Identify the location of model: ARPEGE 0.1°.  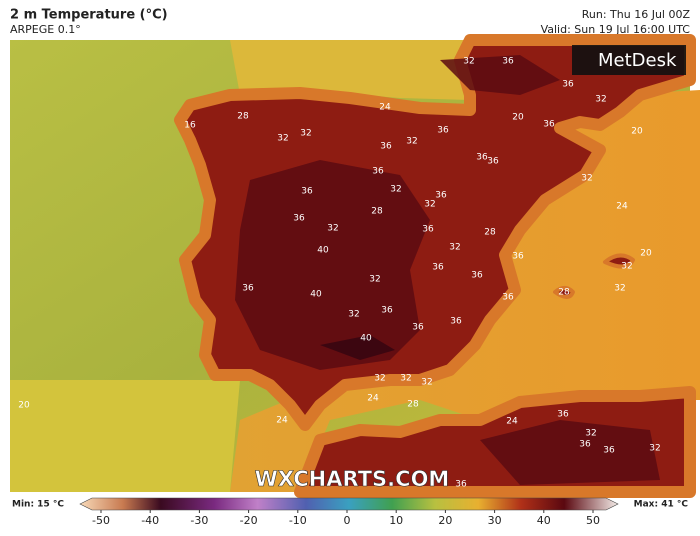
(45, 29).